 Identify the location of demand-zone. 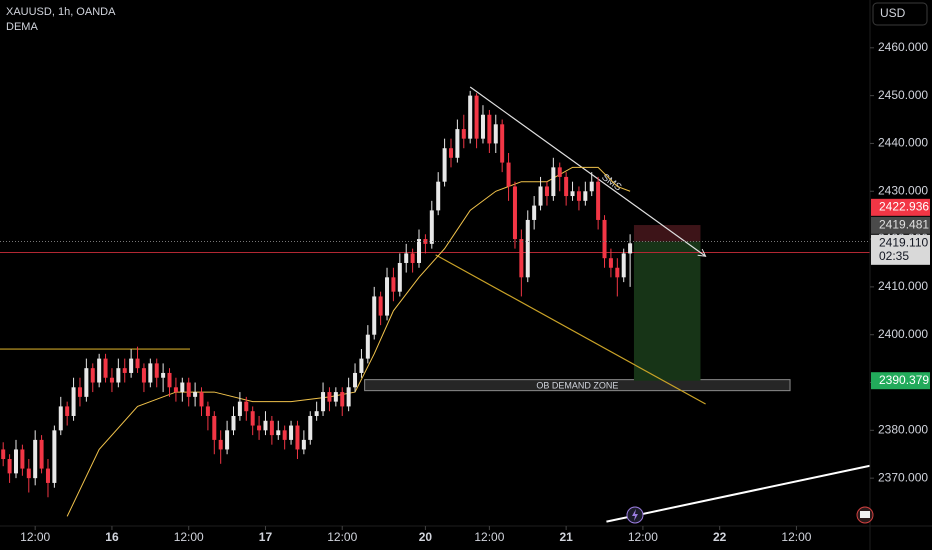
(577, 385).